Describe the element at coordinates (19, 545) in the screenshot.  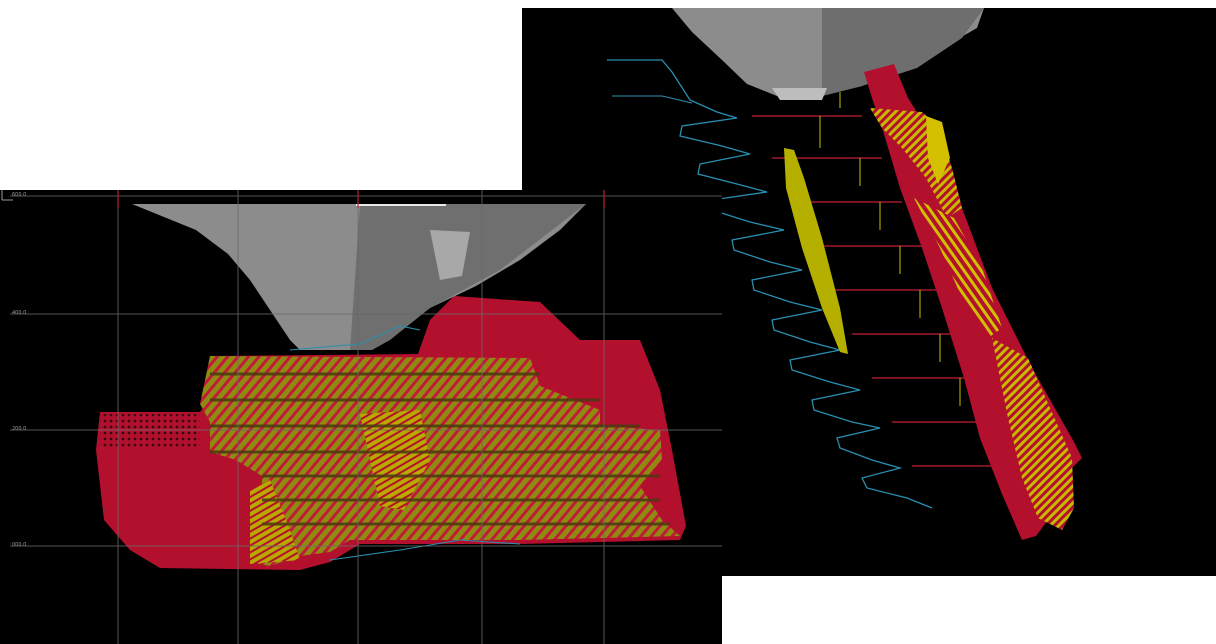
I see `elevation-label: 000.0` at that location.